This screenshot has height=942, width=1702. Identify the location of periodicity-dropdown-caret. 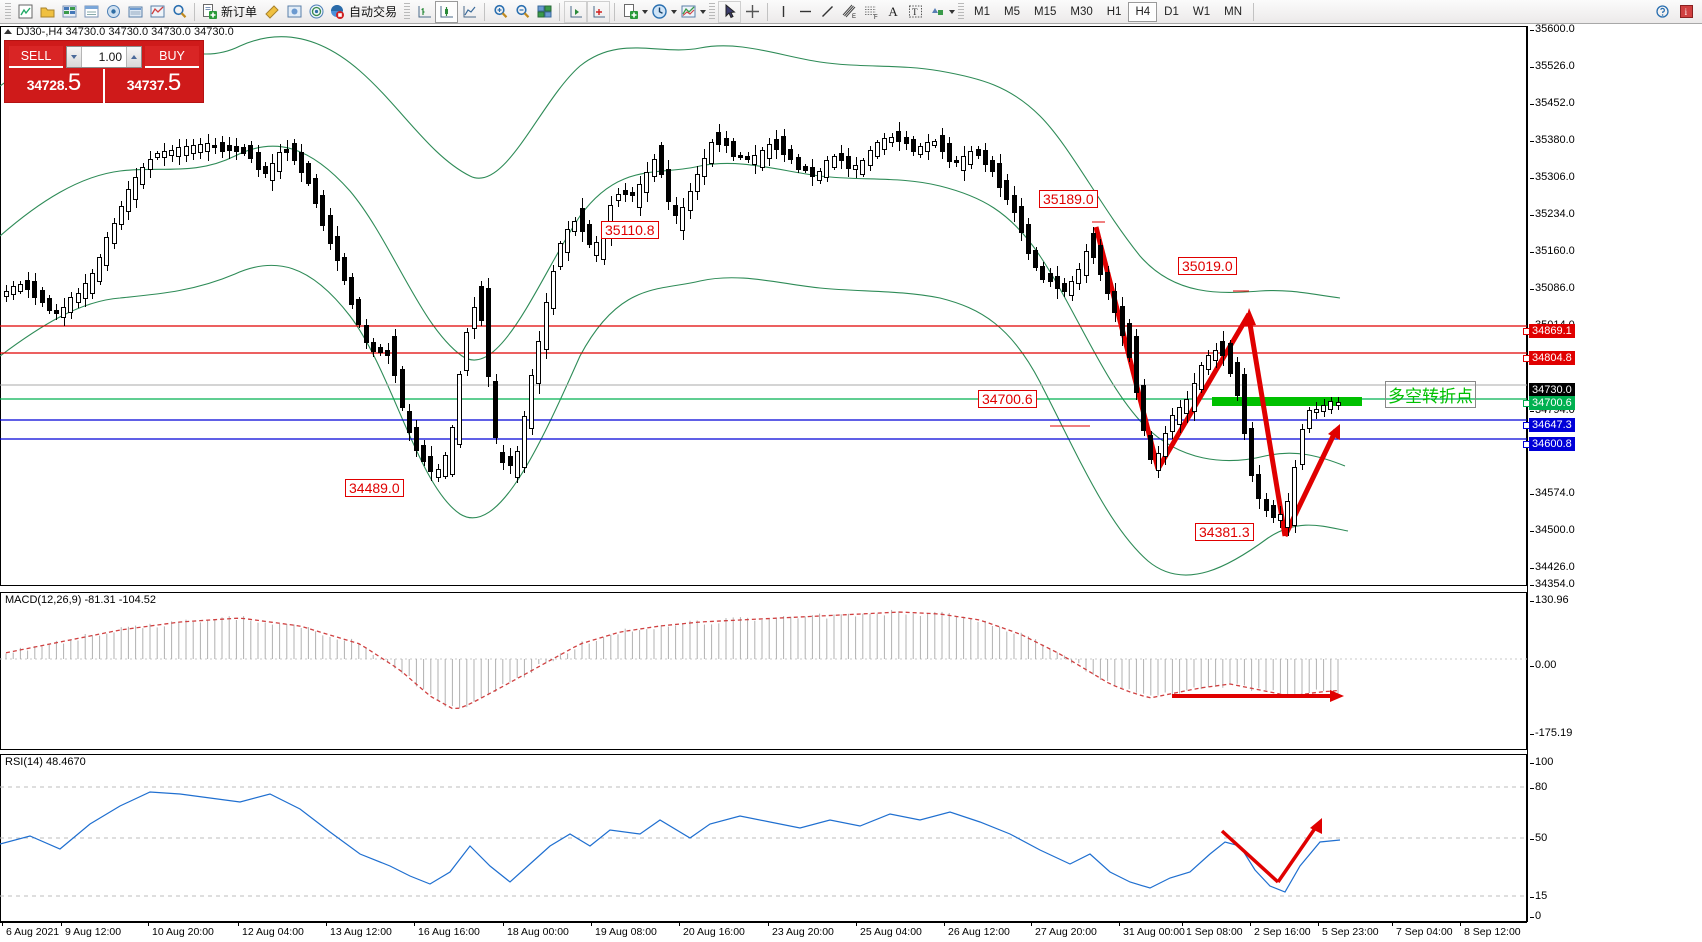
(674, 11).